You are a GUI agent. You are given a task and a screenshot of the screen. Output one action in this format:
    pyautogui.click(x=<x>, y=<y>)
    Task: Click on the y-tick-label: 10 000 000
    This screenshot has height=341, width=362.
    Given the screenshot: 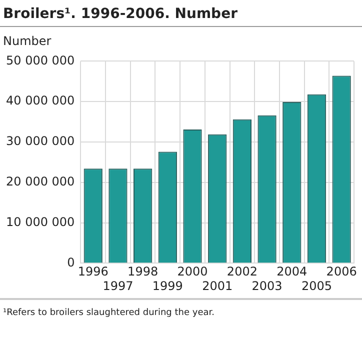 What is the action you would take?
    pyautogui.click(x=40, y=221)
    